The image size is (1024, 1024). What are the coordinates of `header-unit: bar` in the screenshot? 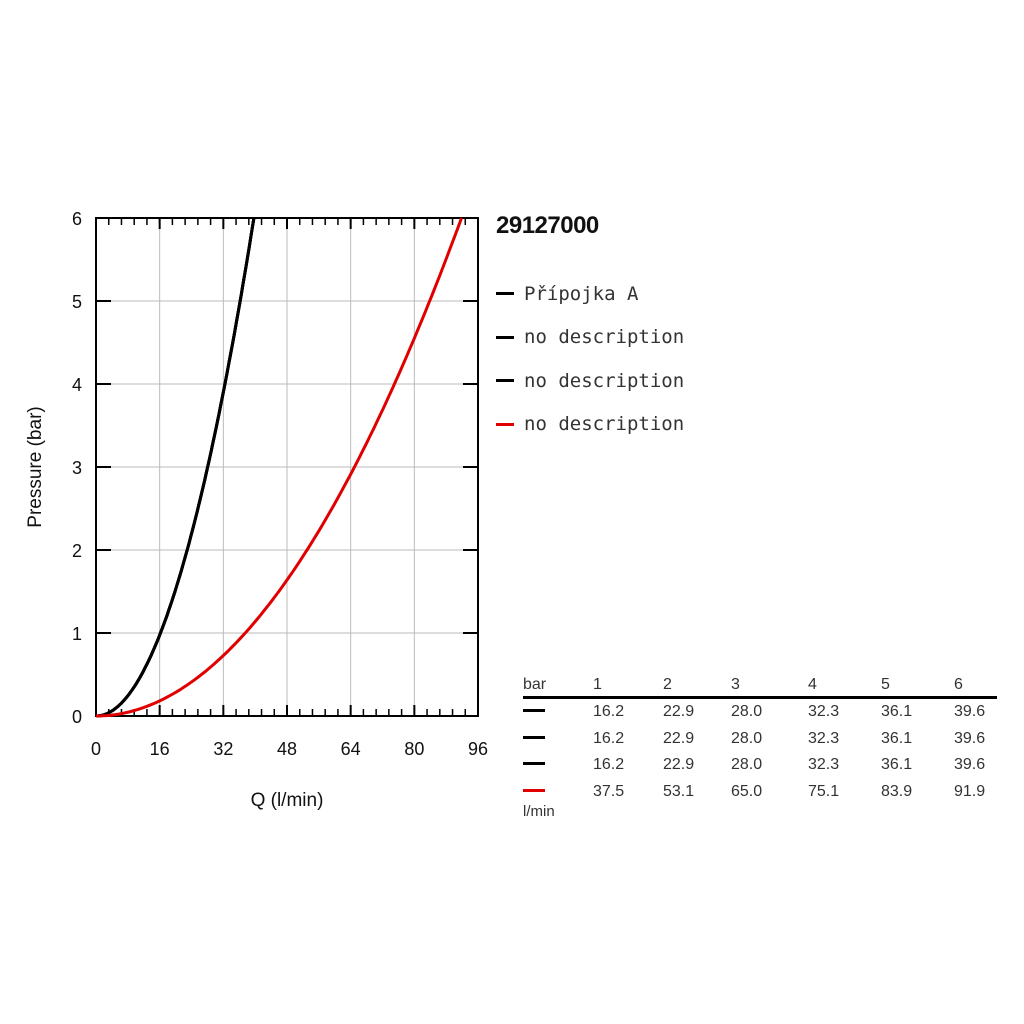 It's located at (535, 684).